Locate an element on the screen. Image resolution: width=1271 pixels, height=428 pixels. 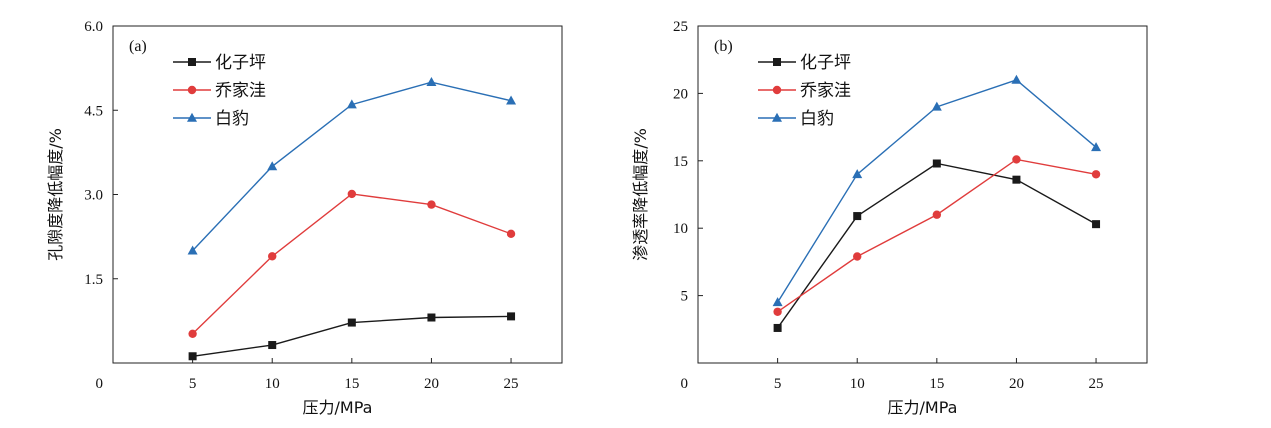
y-tick-label: 15 is located at coordinates (680, 162).